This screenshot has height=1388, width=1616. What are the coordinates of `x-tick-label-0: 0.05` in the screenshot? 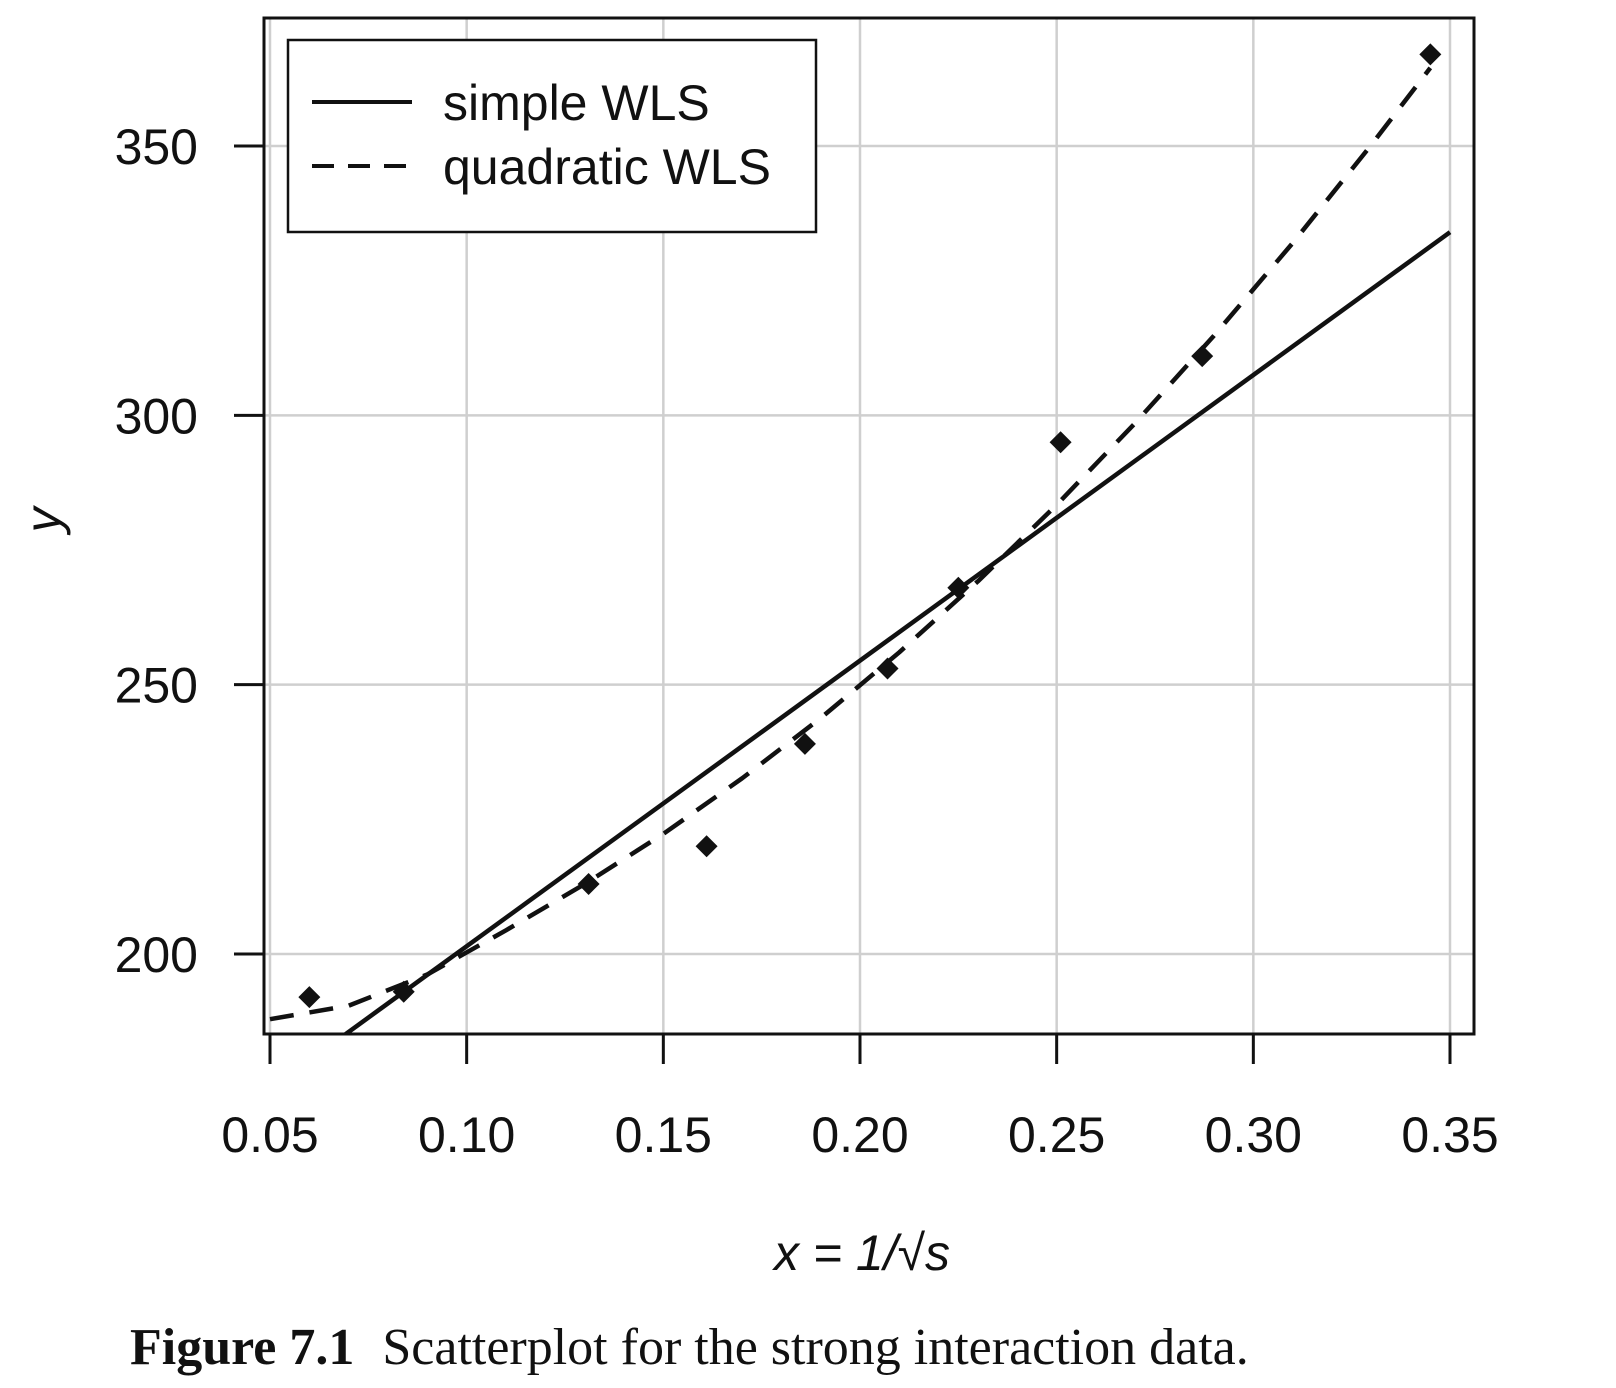 It's located at (269, 1135).